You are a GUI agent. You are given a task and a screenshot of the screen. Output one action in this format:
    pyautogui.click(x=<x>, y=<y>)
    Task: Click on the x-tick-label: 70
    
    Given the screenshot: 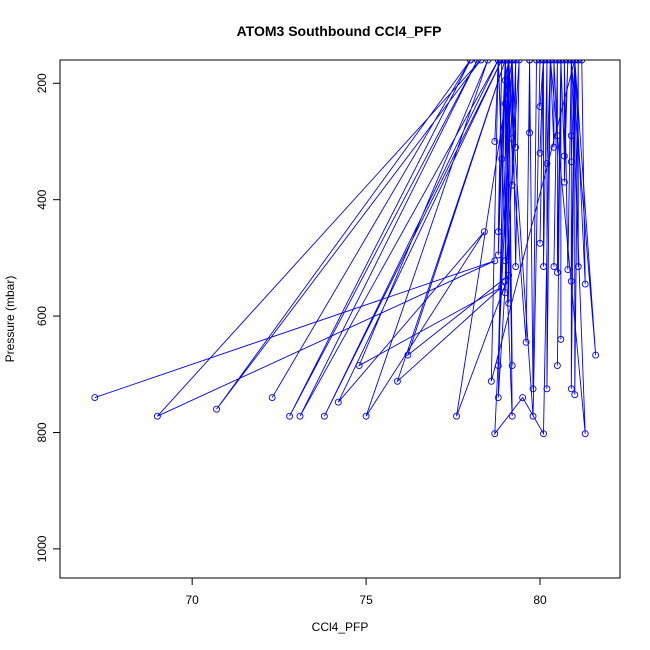 What is the action you would take?
    pyautogui.click(x=192, y=600)
    